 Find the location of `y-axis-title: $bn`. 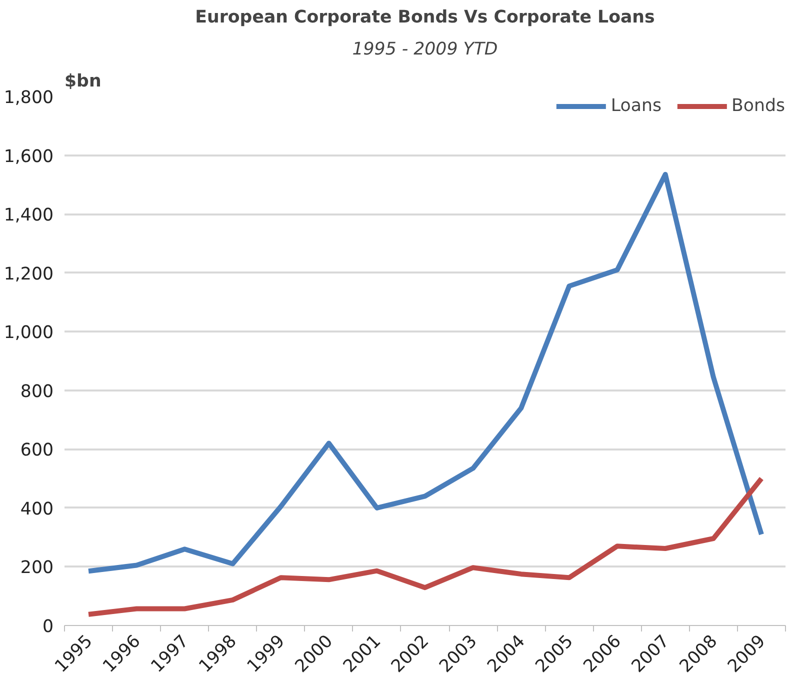

y-axis-title: $bn is located at coordinates (83, 82).